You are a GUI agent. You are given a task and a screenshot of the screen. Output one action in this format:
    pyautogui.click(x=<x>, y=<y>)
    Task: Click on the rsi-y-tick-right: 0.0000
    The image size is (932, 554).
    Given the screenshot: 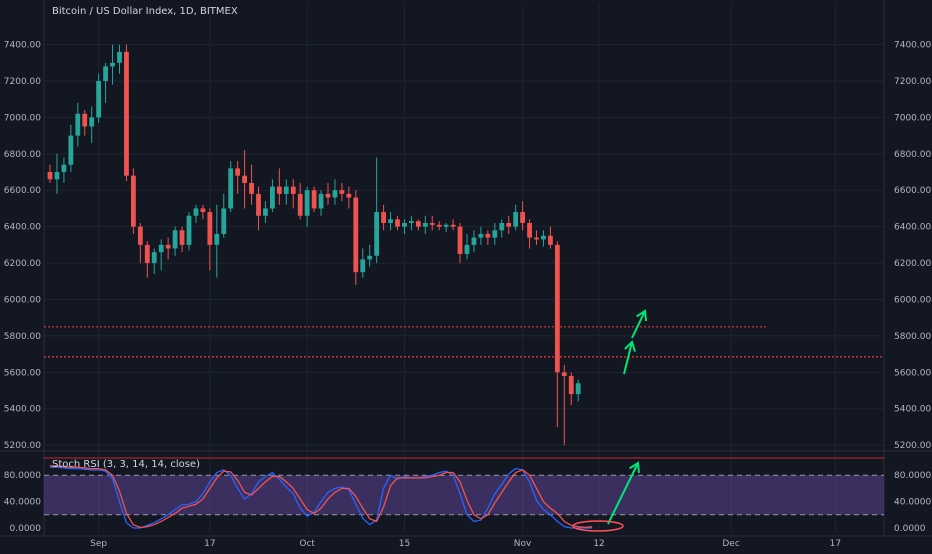 What is the action you would take?
    pyautogui.click(x=910, y=529)
    